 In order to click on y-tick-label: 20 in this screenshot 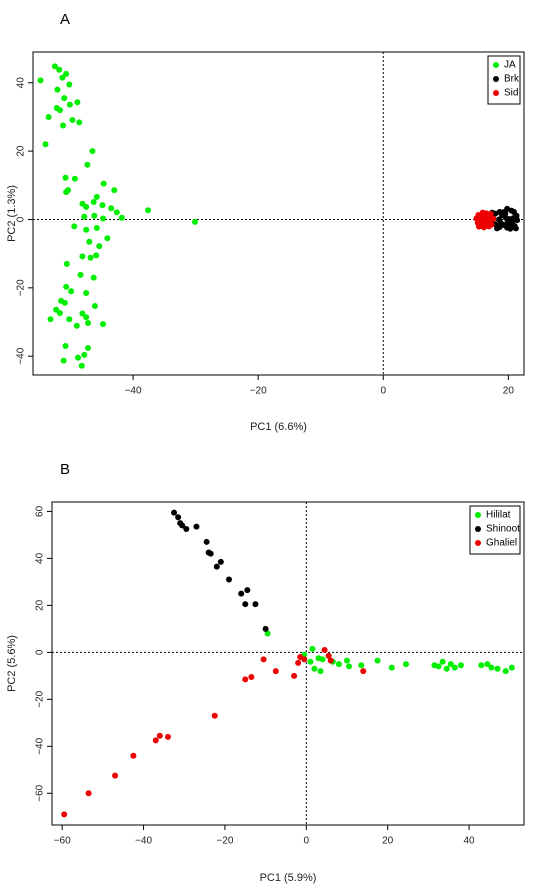, I will do `click(21, 151)`.